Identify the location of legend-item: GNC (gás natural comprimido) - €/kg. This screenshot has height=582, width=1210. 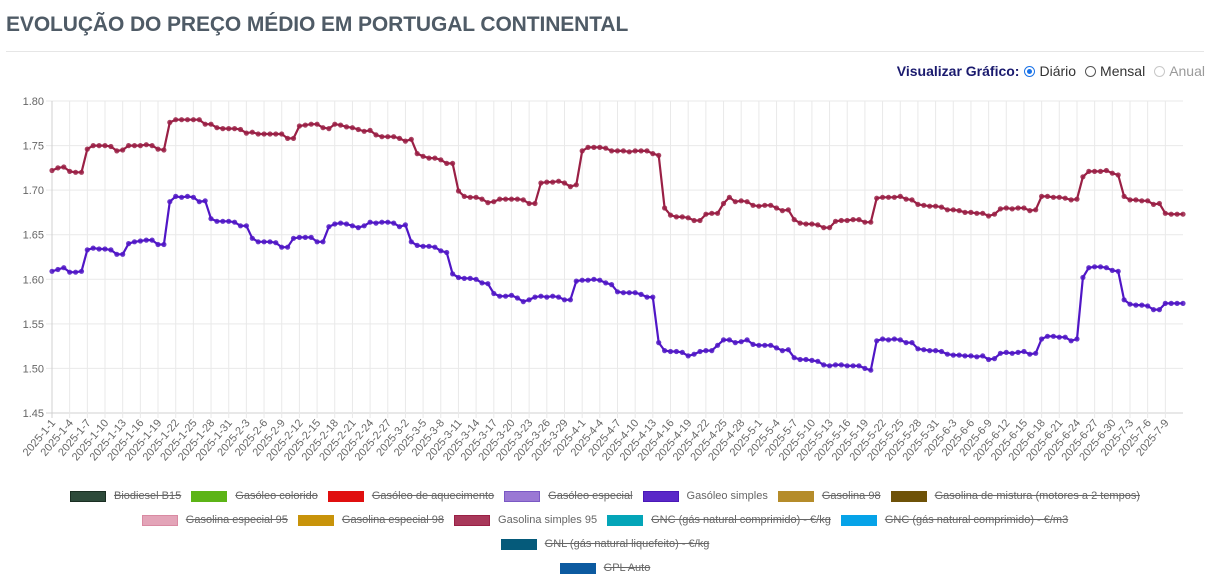
(719, 520).